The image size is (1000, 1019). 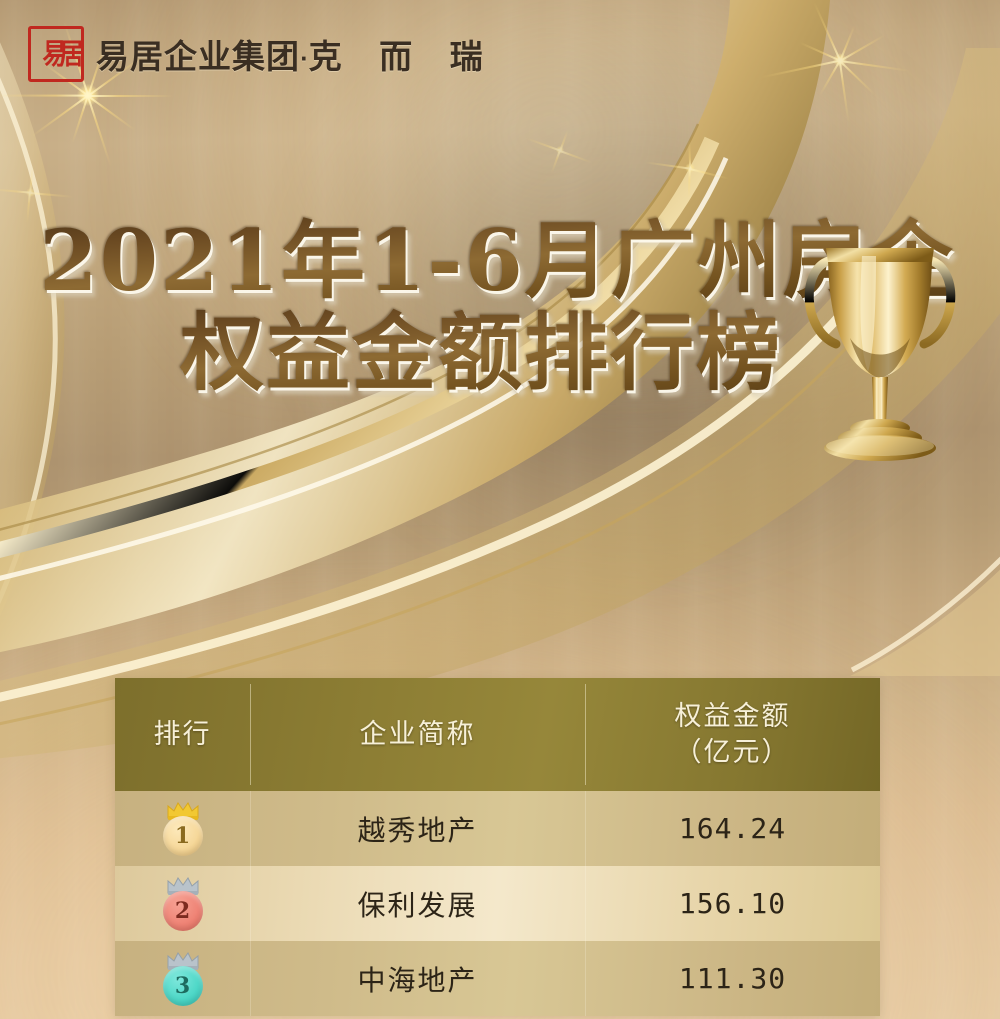 I want to click on company-name: 保利发展, so click(x=417, y=905).